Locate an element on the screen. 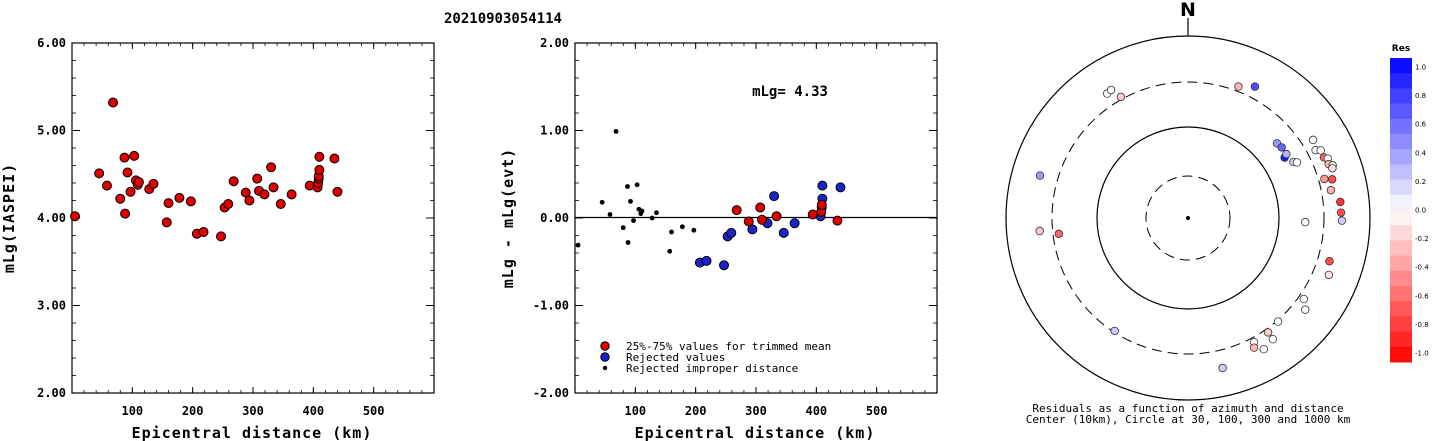 The height and width of the screenshot is (441, 1437). panel1-ylabel: mLg(IASPEI) is located at coordinates (9, 218).